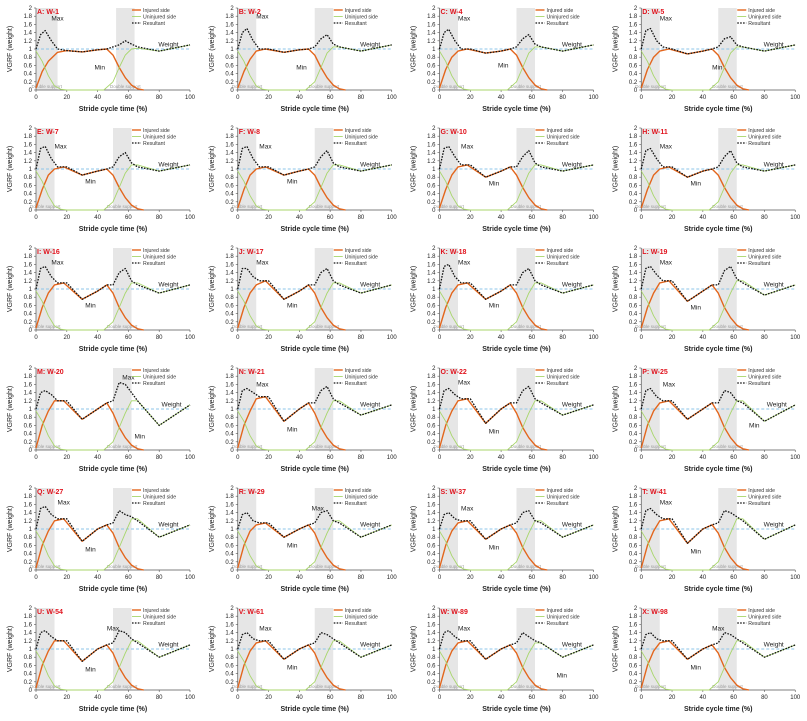 This screenshot has height=721, width=807. Describe the element at coordinates (50, 372) in the screenshot. I see `panel-title: M: W-20` at that location.